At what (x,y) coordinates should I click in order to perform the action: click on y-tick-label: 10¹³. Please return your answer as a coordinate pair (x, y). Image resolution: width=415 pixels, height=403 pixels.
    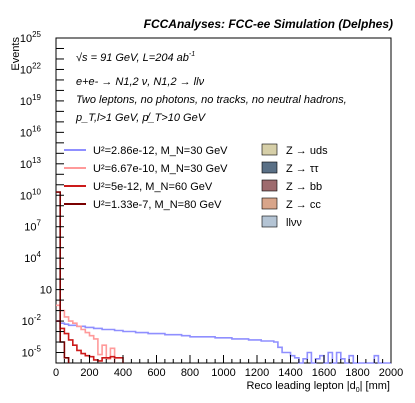
    Looking at the image, I should click on (31, 163).